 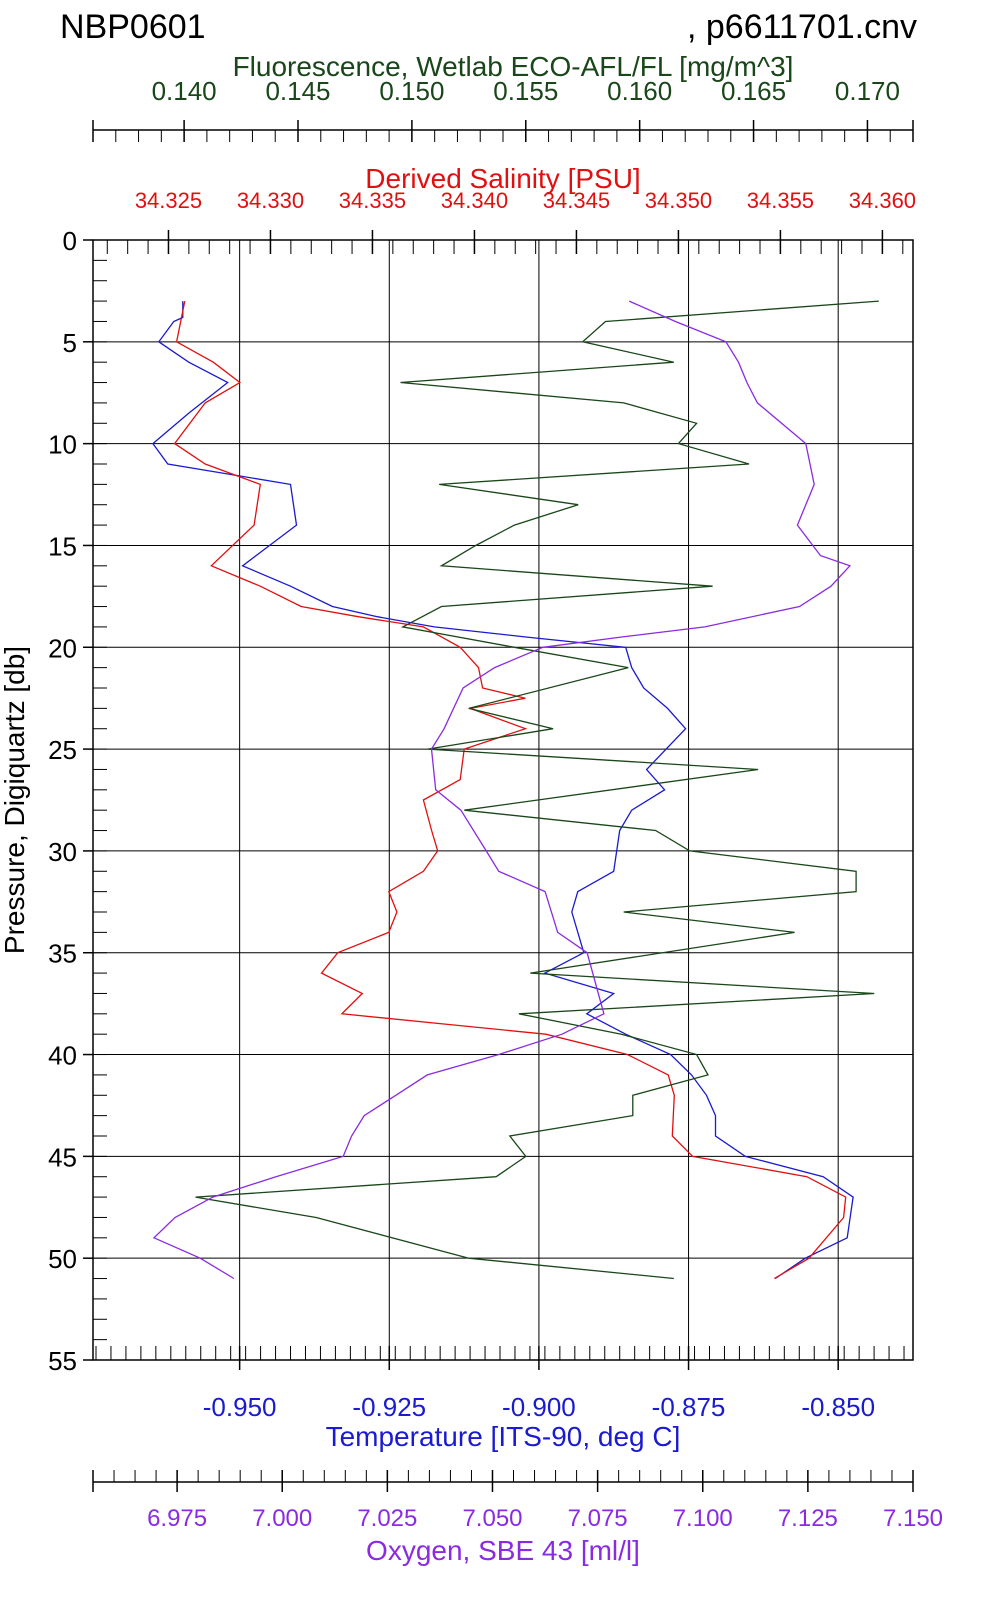 What do you see at coordinates (62, 648) in the screenshot?
I see `y-tick-label: 20` at bounding box center [62, 648].